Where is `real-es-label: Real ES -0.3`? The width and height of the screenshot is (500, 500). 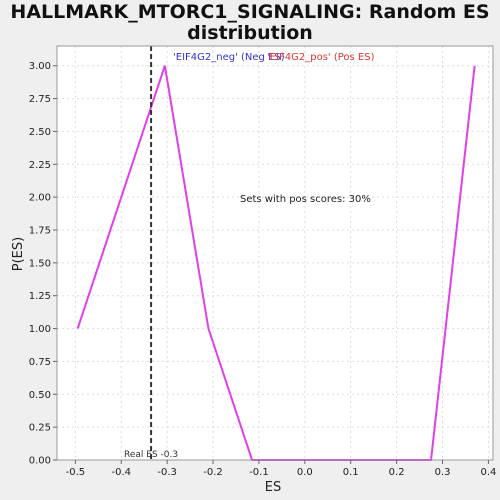 real-es-label: Real ES -0.3 is located at coordinates (151, 455).